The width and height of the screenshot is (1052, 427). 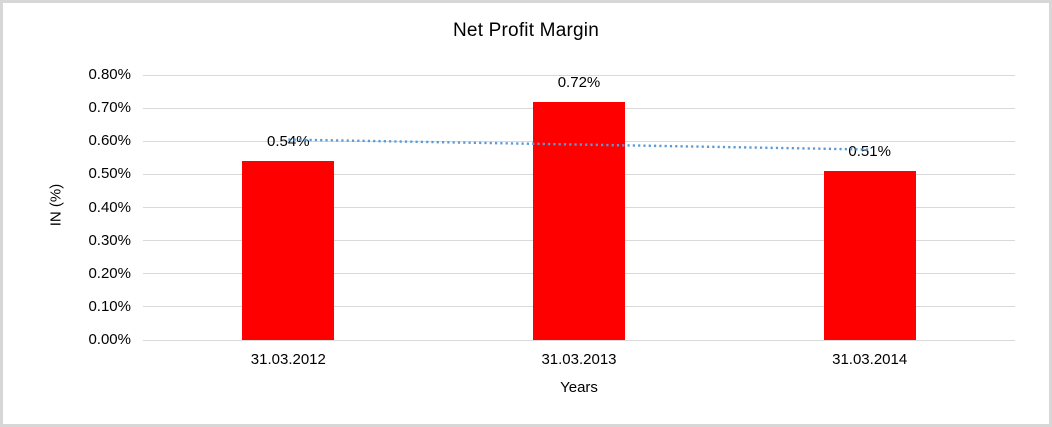 What do you see at coordinates (869, 255) in the screenshot?
I see `bar-31.03.2014` at bounding box center [869, 255].